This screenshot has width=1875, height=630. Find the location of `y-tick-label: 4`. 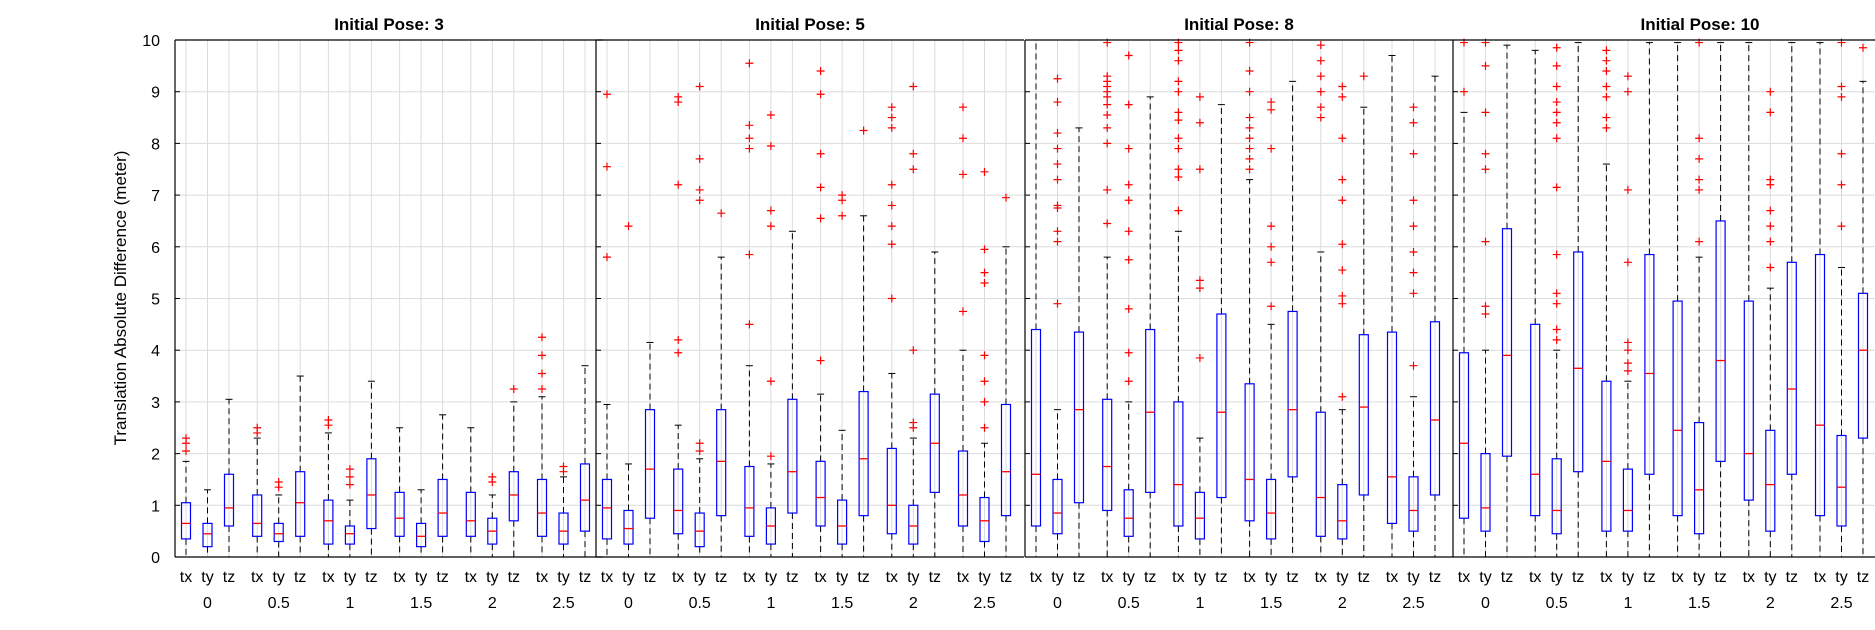

y-tick-label: 4 is located at coordinates (155, 351).